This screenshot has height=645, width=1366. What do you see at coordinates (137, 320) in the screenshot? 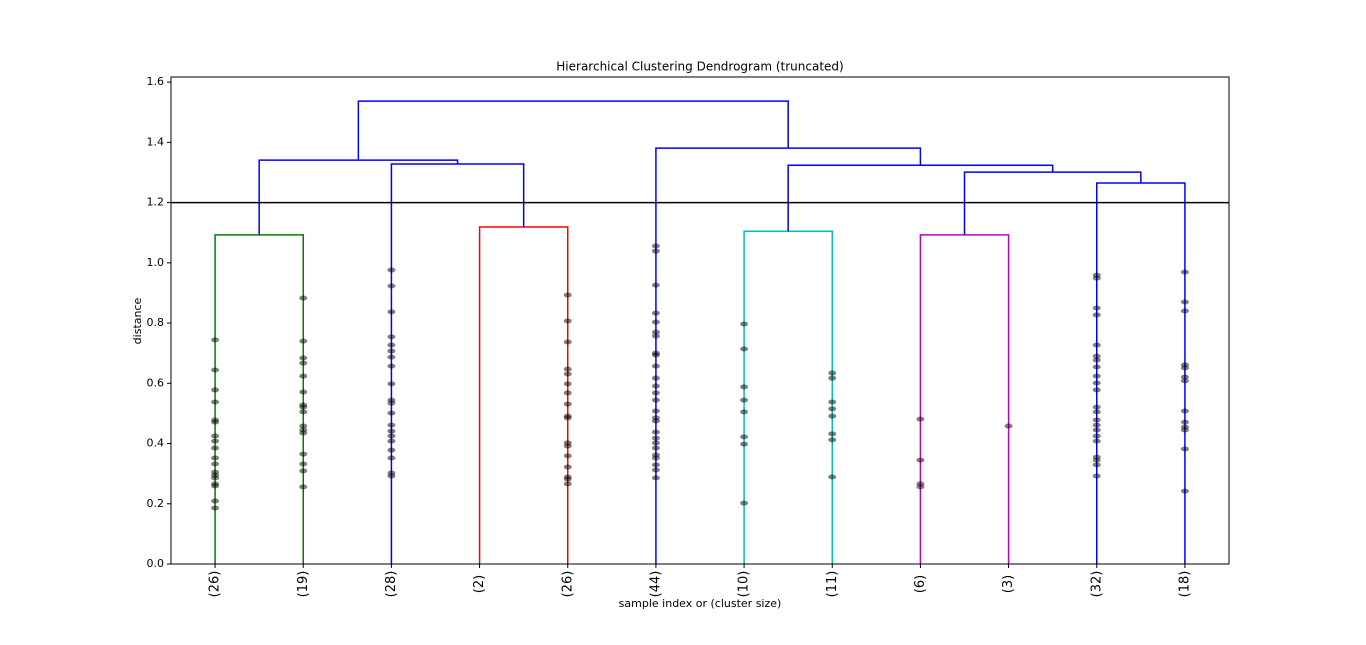
I see `y-axis-label: distance` at bounding box center [137, 320].